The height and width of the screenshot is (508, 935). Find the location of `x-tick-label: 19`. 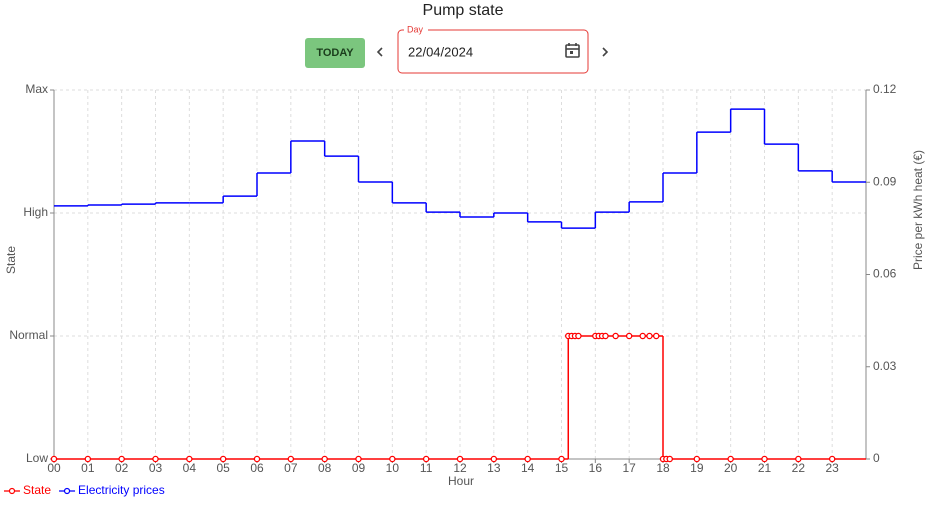

x-tick-label: 19 is located at coordinates (697, 468).